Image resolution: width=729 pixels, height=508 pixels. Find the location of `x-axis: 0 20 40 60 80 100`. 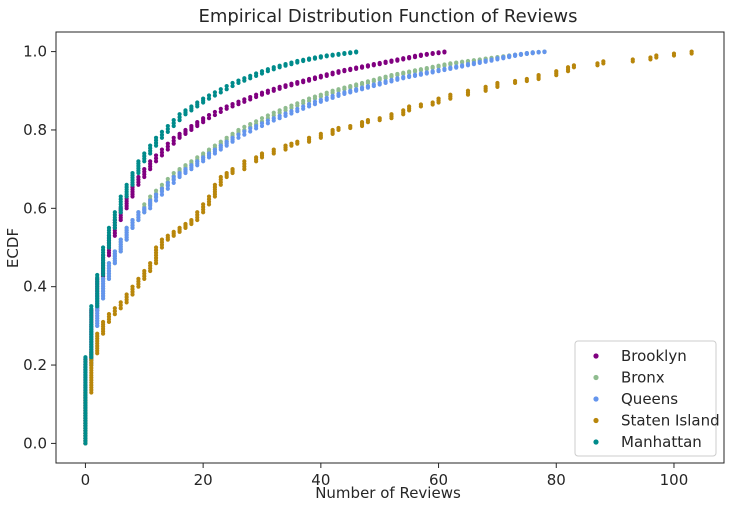

x-axis: 0 20 40 60 80 100 is located at coordinates (384, 476).